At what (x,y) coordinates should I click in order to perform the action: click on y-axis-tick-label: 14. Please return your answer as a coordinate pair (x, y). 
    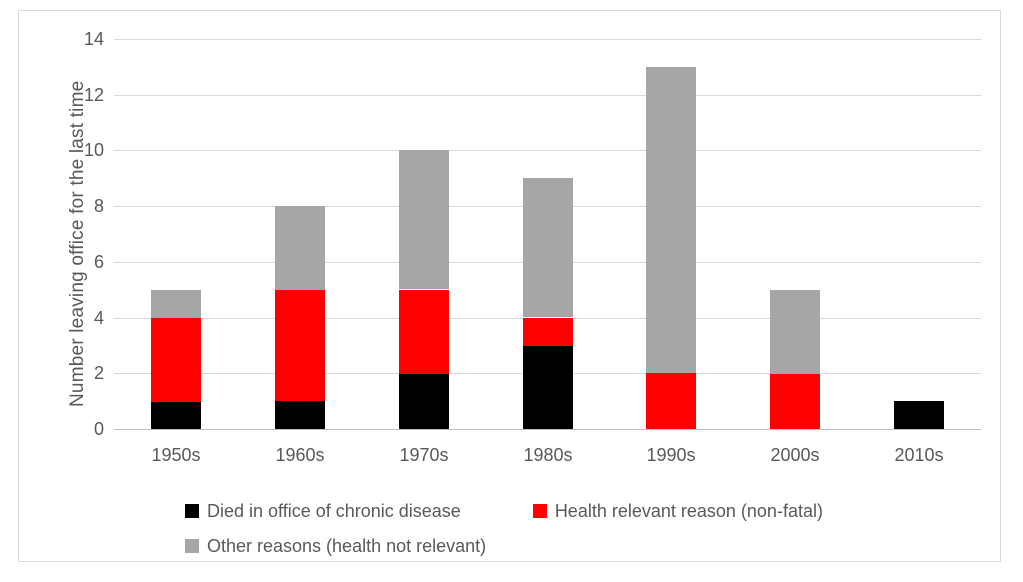
    Looking at the image, I should click on (93, 39).